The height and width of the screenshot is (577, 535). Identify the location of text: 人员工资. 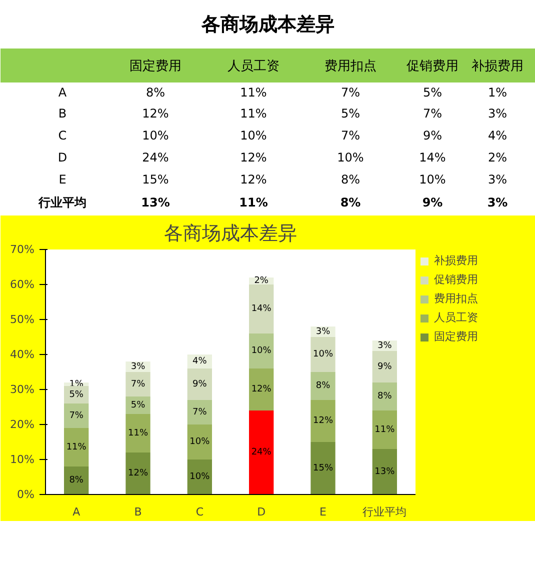
(254, 66).